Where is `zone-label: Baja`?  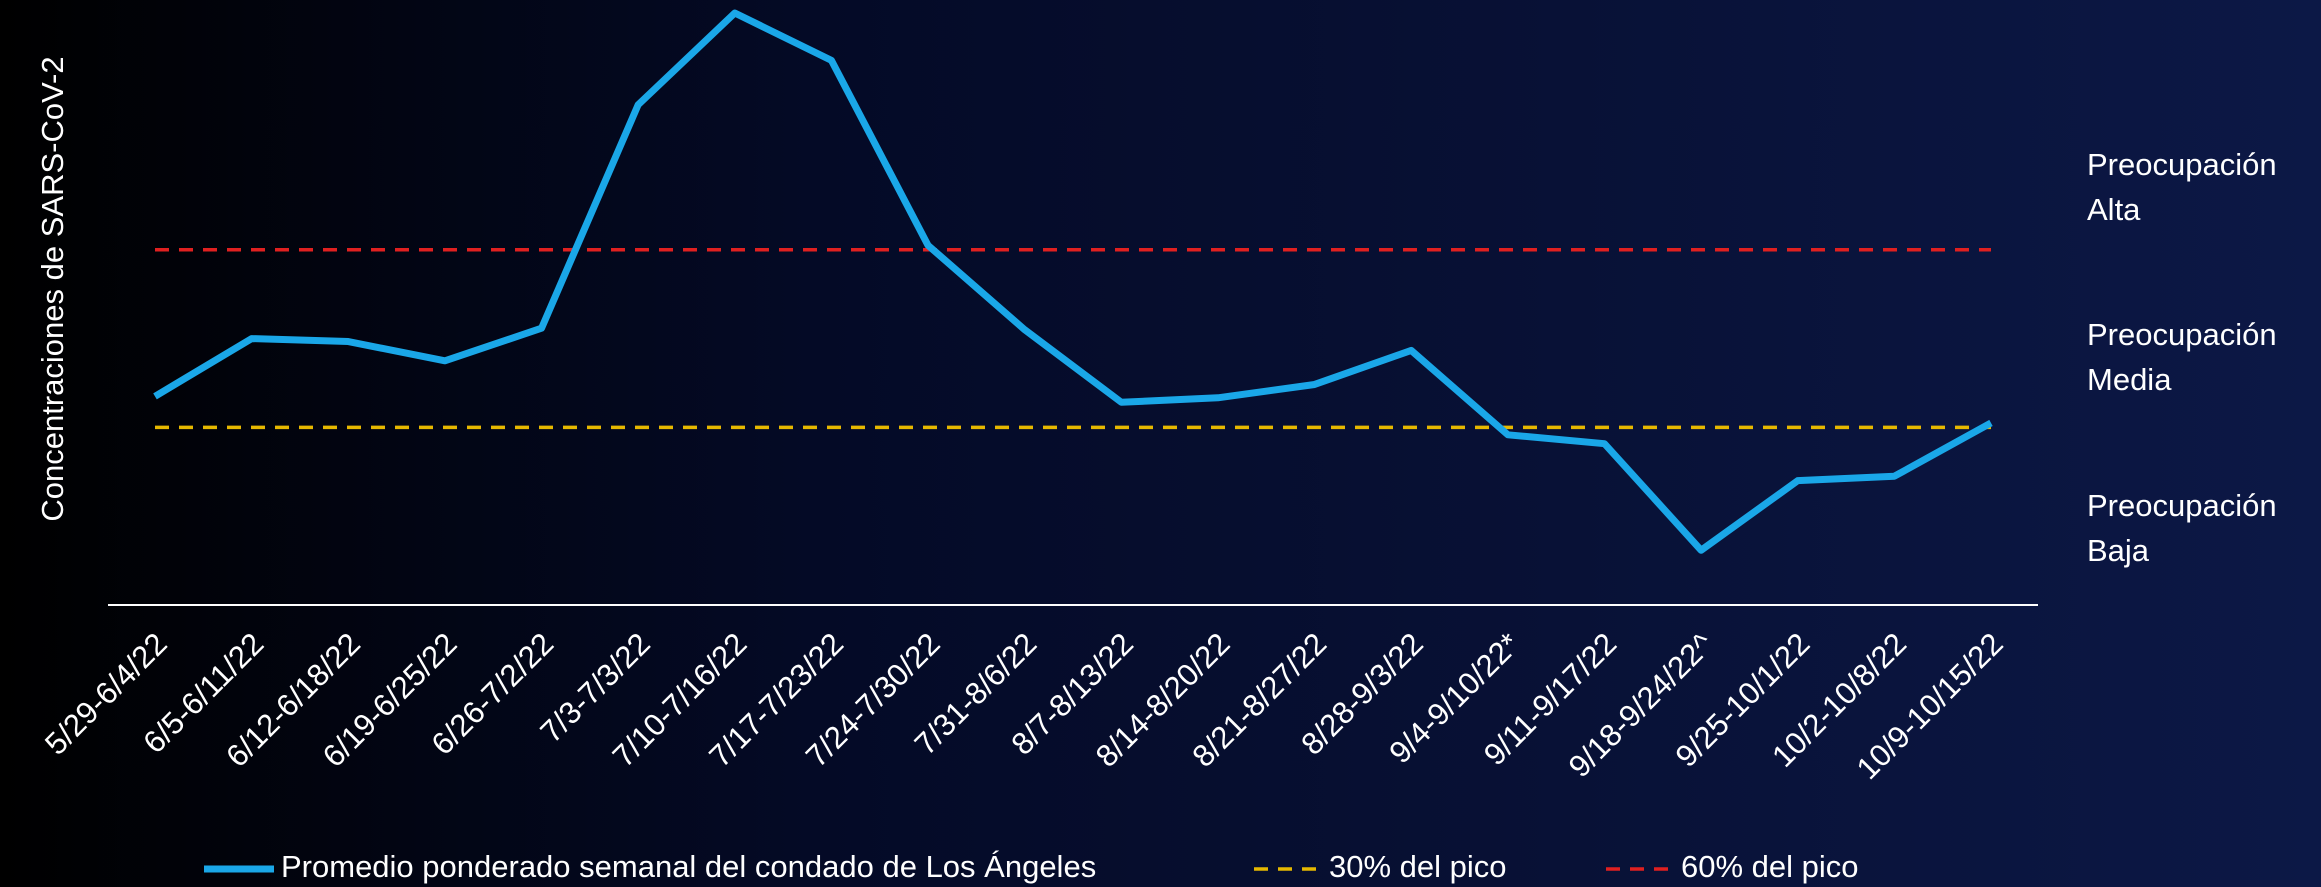
zone-label: Baja is located at coordinates (2118, 550).